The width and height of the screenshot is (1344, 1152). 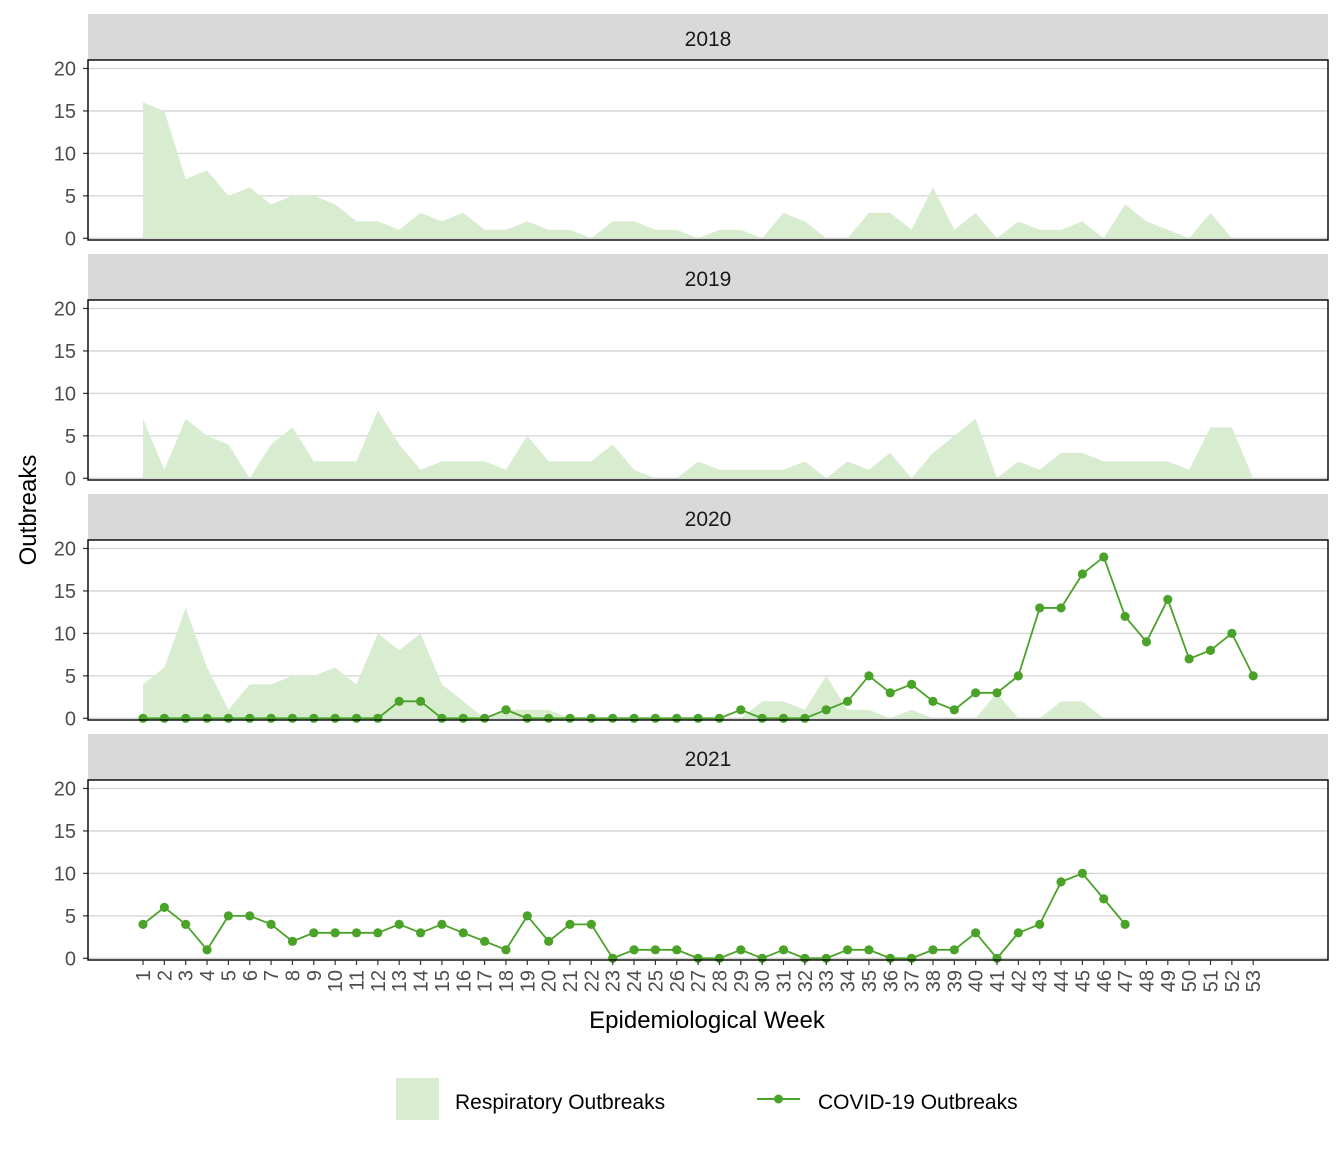 What do you see at coordinates (806, 981) in the screenshot?
I see `x-tick-label: 32` at bounding box center [806, 981].